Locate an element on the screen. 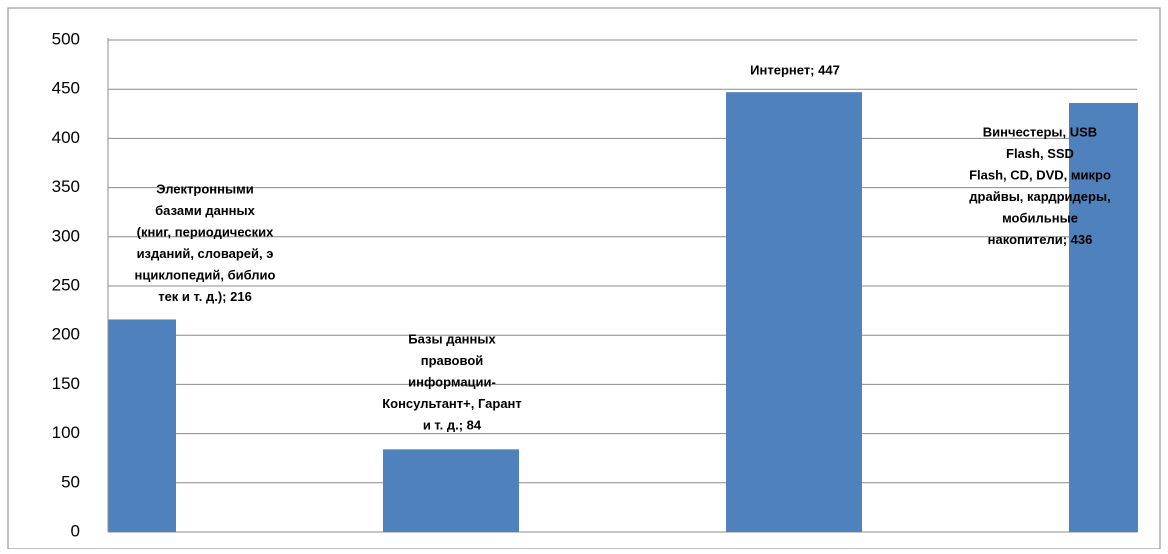  y-tick-label: 450 is located at coordinates (66, 88).